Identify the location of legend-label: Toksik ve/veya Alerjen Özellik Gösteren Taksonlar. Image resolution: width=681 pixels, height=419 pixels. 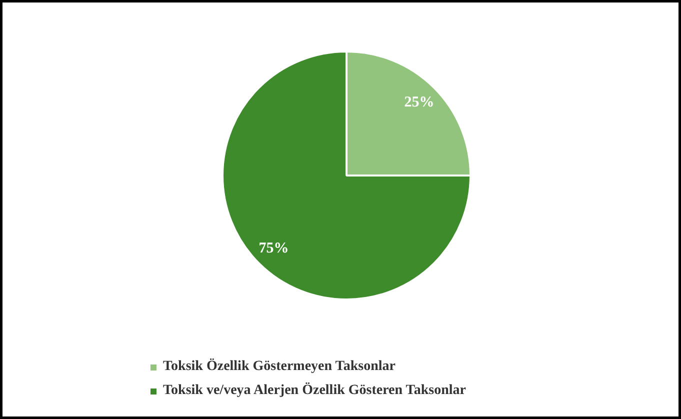
(314, 391).